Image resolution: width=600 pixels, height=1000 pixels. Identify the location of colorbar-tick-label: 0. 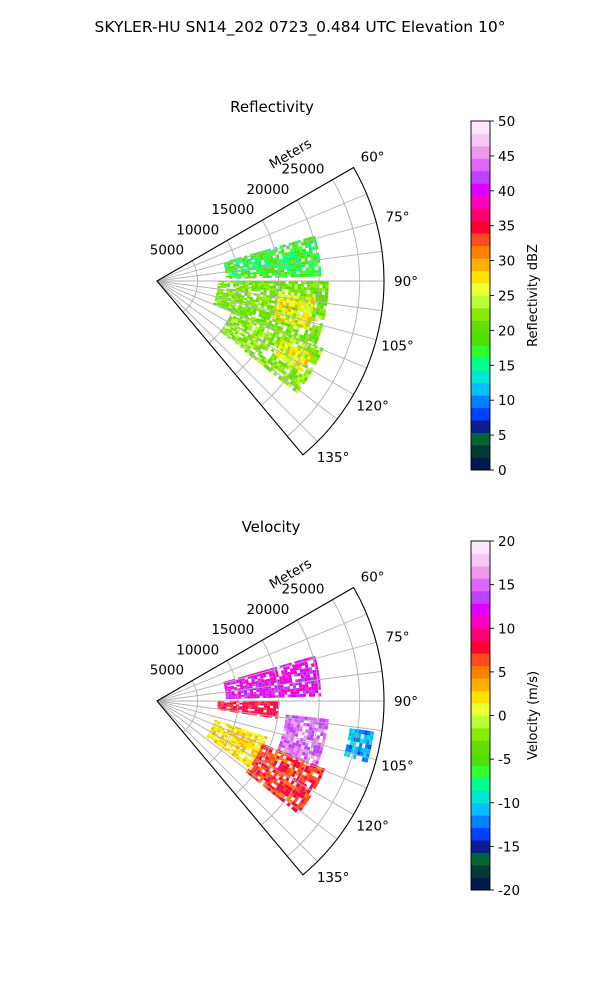
(502, 717).